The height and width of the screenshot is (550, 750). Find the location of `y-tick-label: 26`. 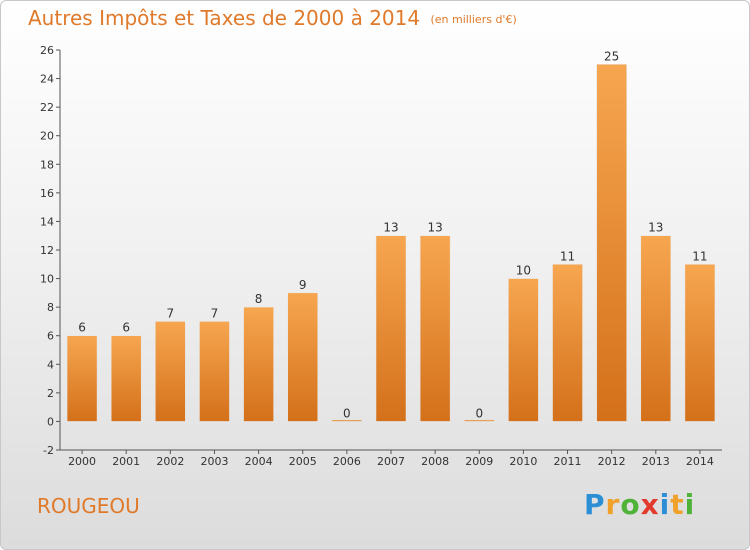

y-tick-label: 26 is located at coordinates (47, 50).